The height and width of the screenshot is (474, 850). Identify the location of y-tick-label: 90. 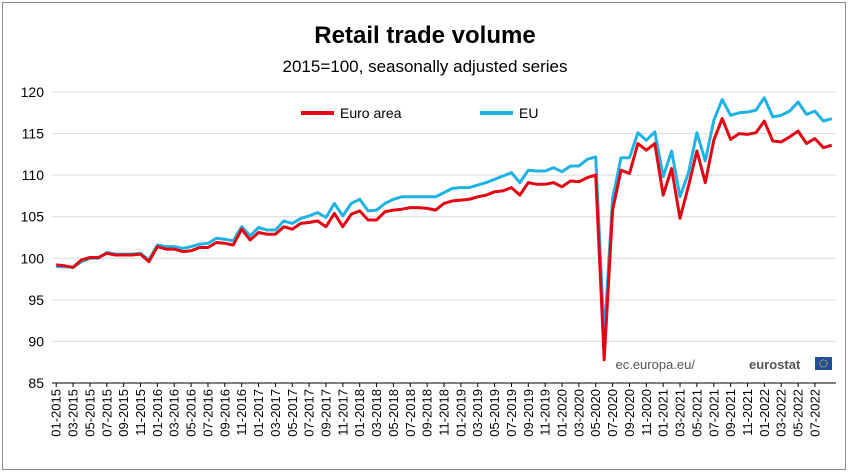
(36, 341).